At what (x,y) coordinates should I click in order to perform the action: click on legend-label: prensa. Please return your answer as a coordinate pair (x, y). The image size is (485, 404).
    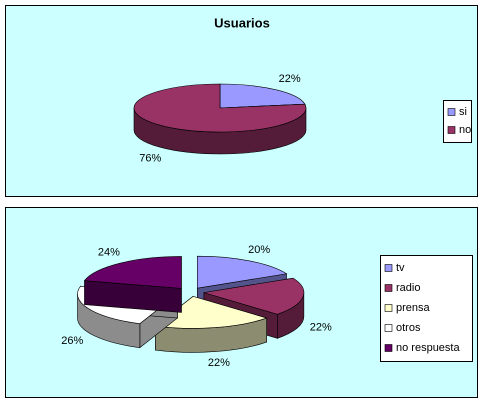
    Looking at the image, I should click on (413, 308).